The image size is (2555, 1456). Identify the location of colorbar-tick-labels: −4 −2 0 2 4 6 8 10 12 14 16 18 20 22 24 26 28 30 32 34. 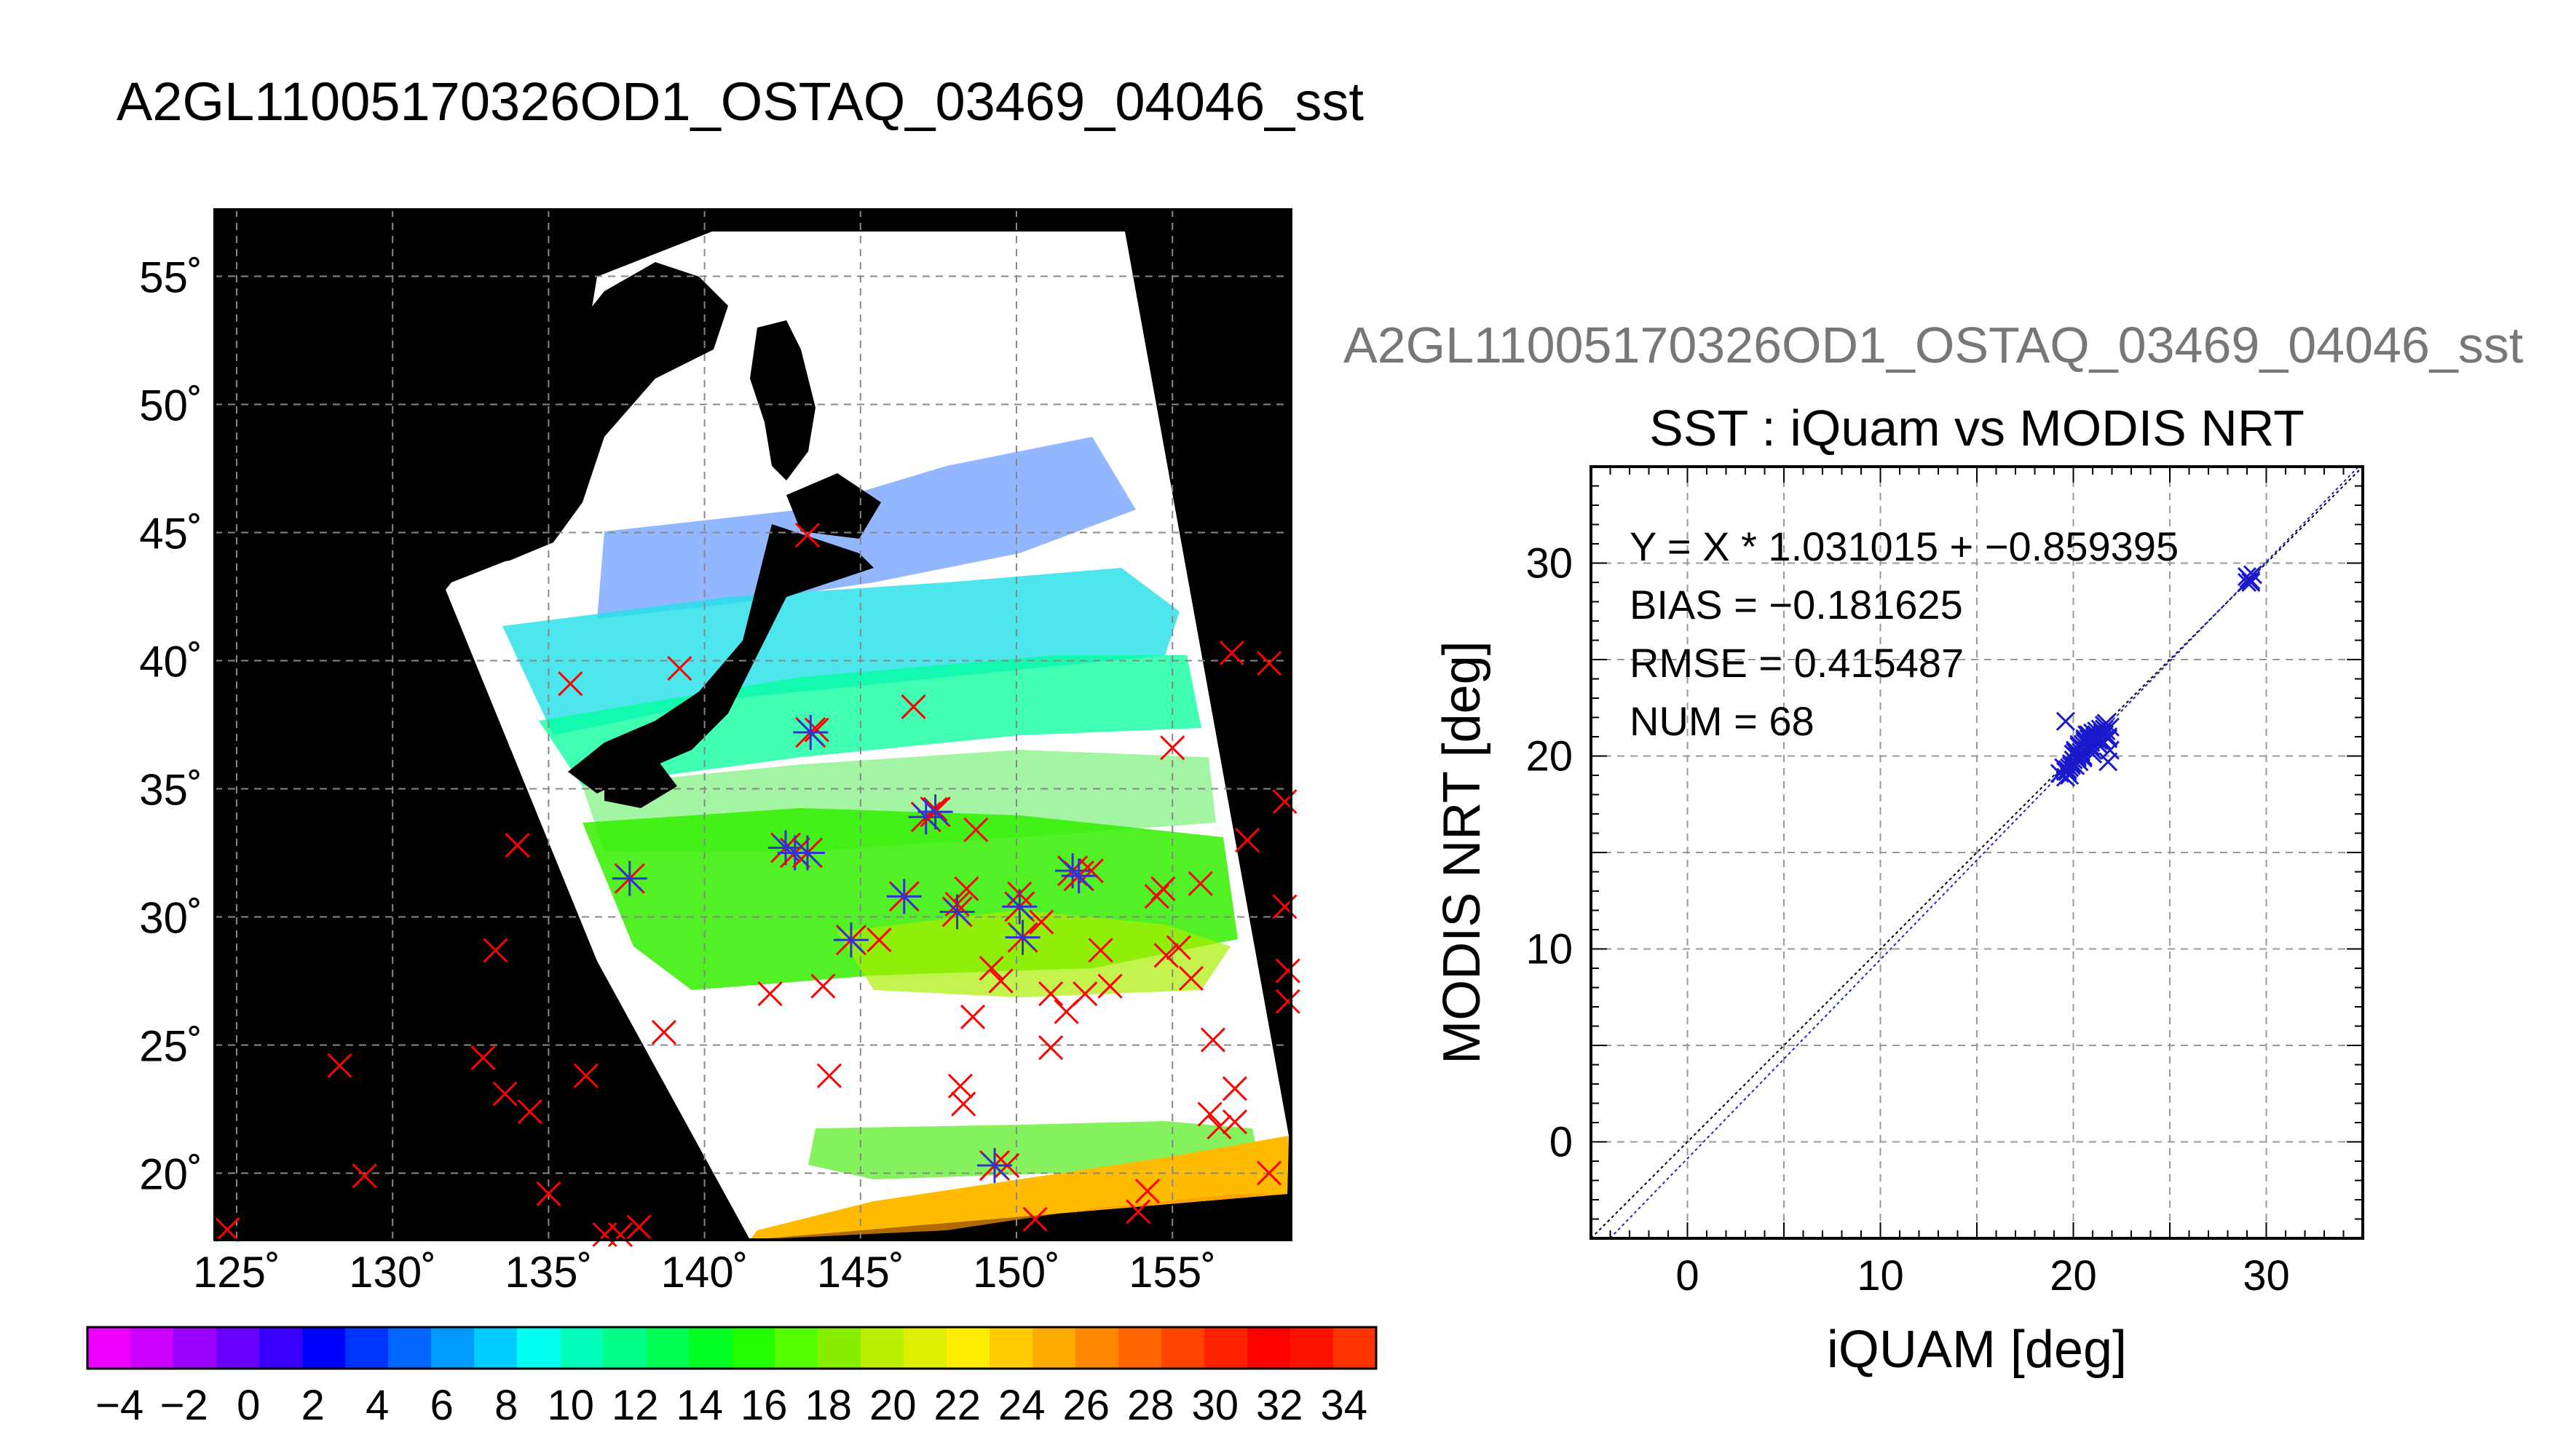
(731, 1405).